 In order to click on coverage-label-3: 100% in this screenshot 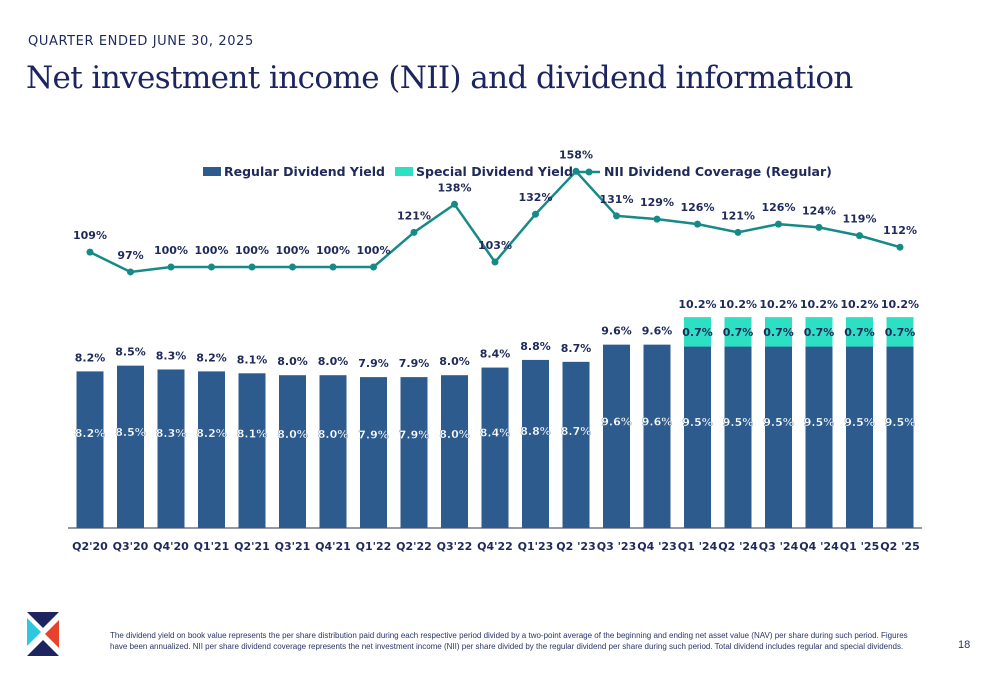, I will do `click(212, 250)`.